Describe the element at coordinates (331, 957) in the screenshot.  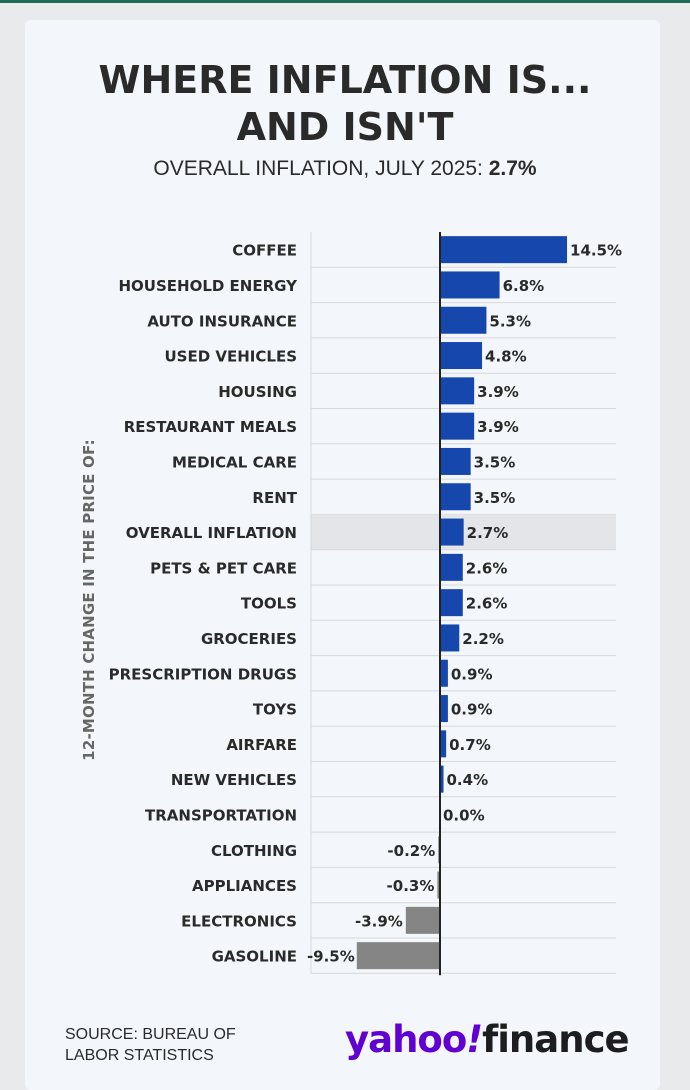
I see `value-label-gasoline: -9.5%` at that location.